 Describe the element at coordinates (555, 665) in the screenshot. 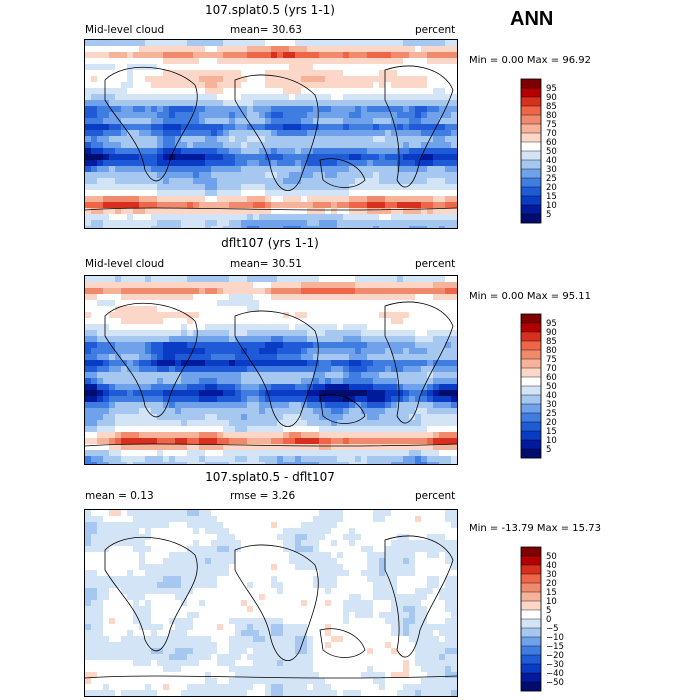

I see `colorbar-tick-label: −30` at that location.